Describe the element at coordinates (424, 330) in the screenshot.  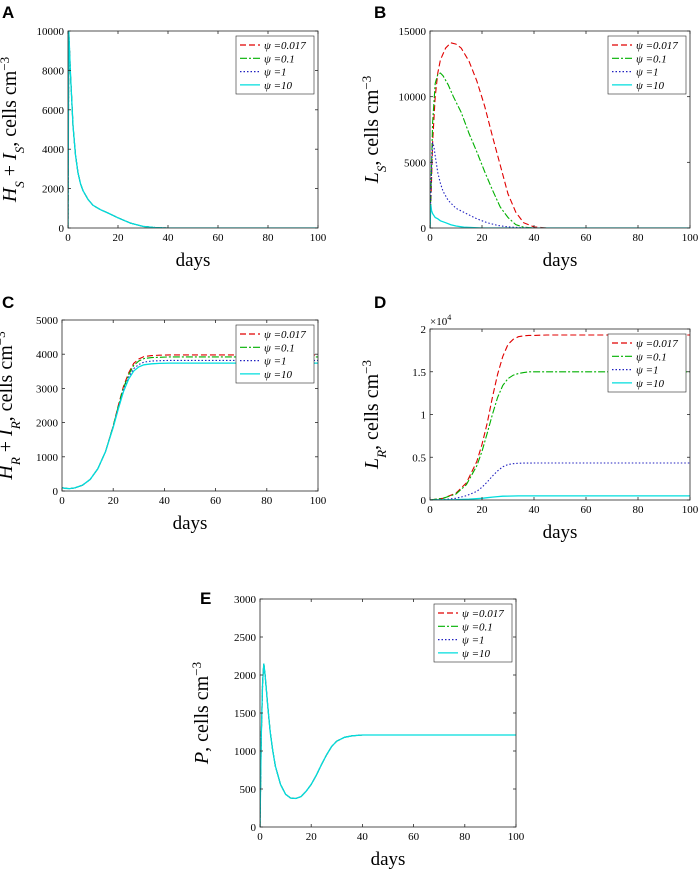
I see `y-tick-label: 2` at that location.